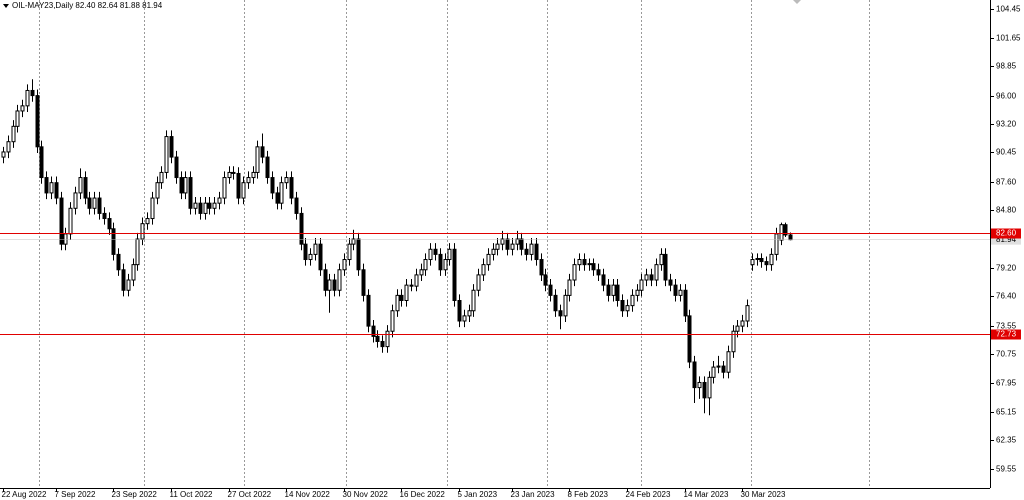  Describe the element at coordinates (6, 6) in the screenshot. I see `menu-arrow` at that location.